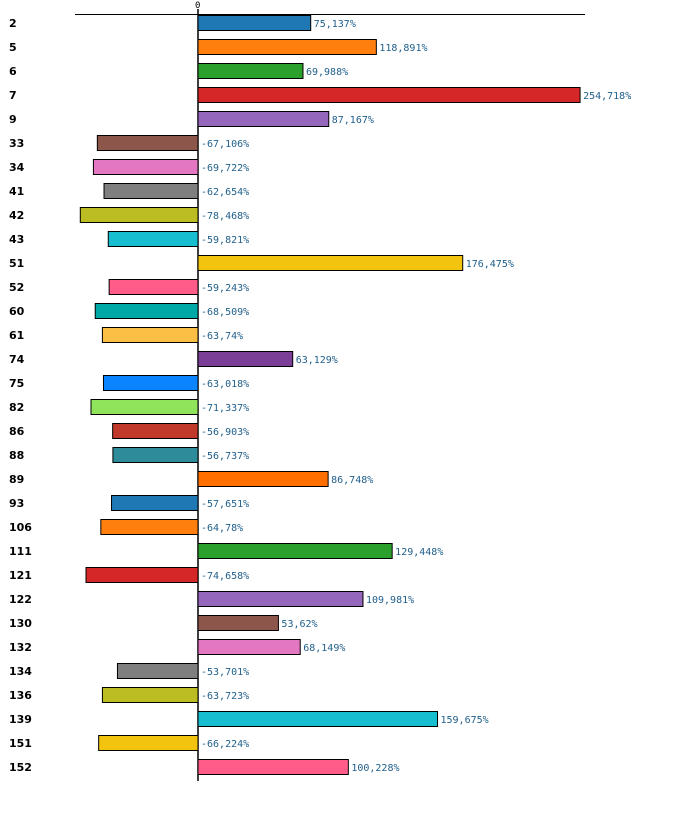  I want to click on value-label: -63,74%, so click(222, 336).